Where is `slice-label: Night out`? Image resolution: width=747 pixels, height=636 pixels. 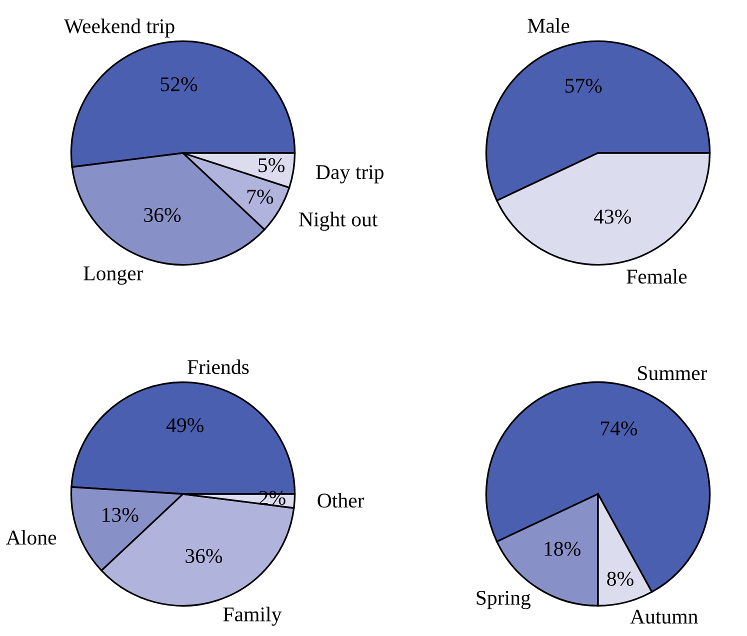 slice-label: Night out is located at coordinates (338, 221).